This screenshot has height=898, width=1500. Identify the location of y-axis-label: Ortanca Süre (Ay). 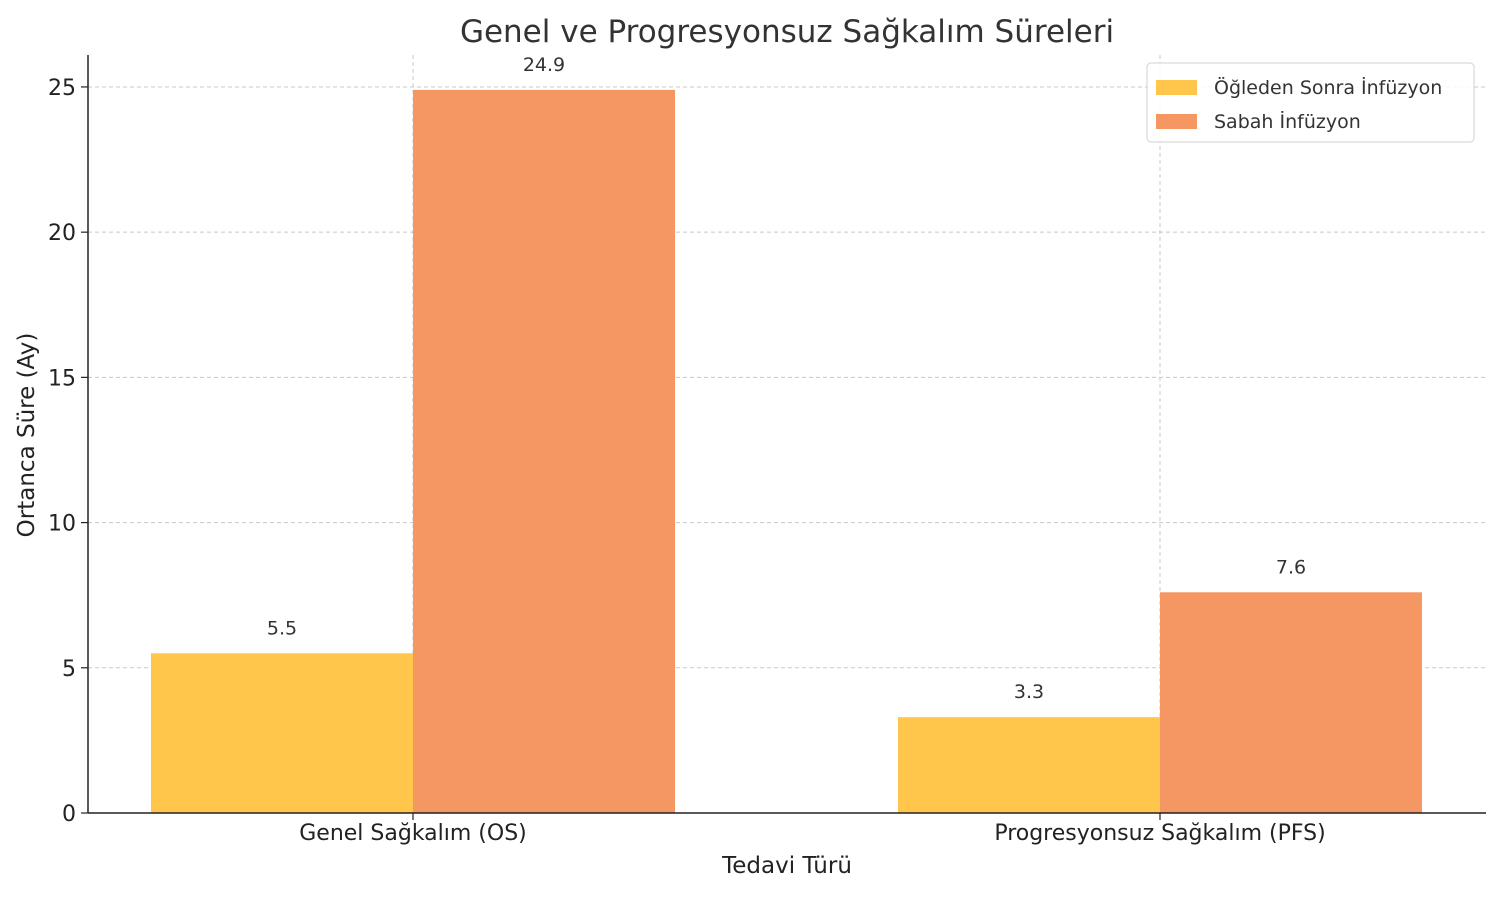
(27, 435).